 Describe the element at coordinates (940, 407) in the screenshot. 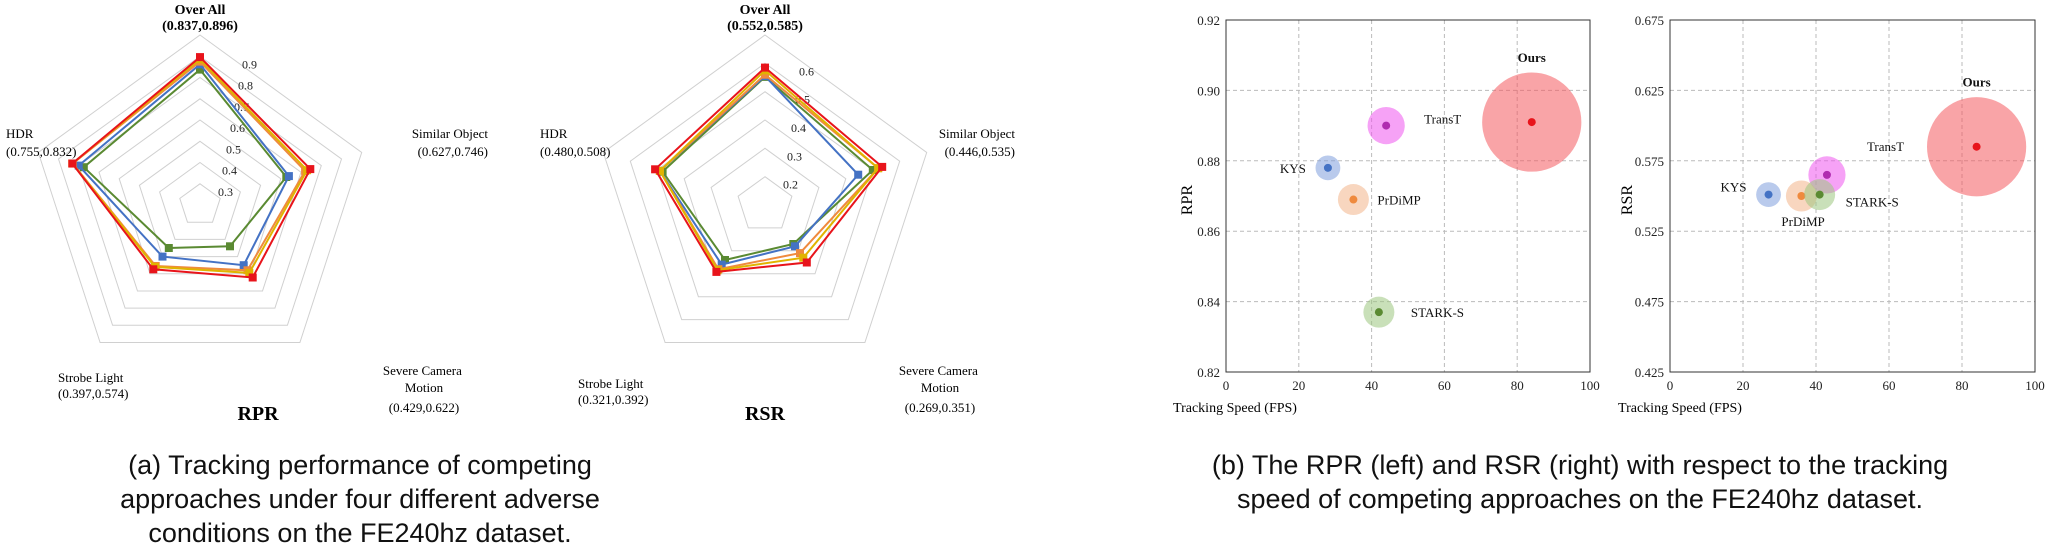

I see `axis-range-severe-camera-motion: (0.269,0.351)` at that location.